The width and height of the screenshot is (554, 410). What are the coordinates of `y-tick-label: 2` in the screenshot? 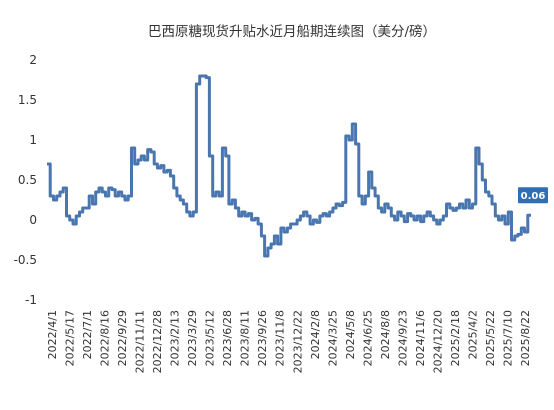 It's located at (33, 60).